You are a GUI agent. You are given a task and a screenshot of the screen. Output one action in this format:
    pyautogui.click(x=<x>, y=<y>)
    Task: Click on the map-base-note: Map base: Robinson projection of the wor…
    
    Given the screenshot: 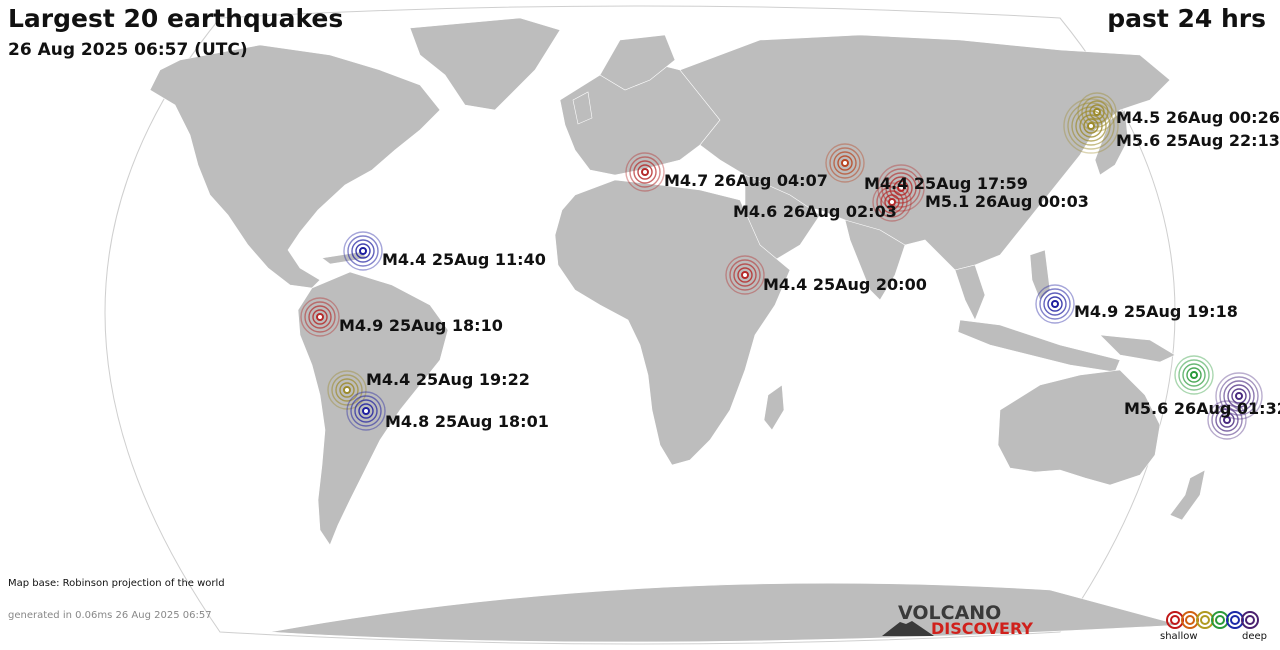 What is the action you would take?
    pyautogui.click(x=116, y=583)
    